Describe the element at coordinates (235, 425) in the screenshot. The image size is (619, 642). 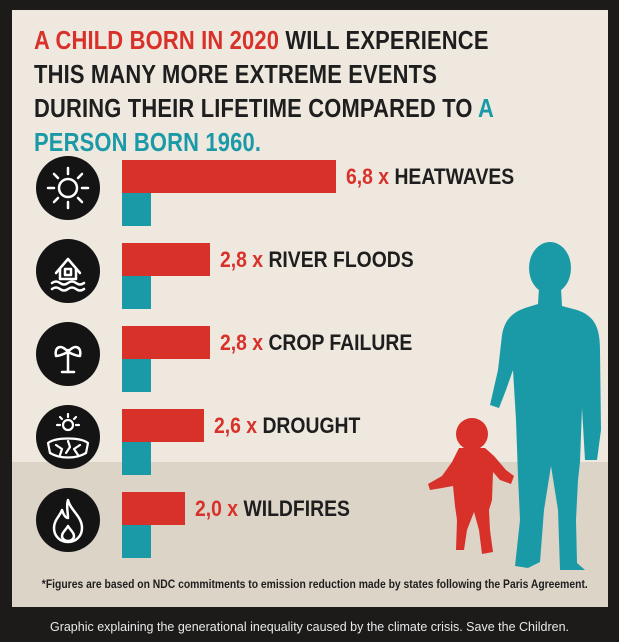
I see `bar-value-label: 2,6 x` at that location.